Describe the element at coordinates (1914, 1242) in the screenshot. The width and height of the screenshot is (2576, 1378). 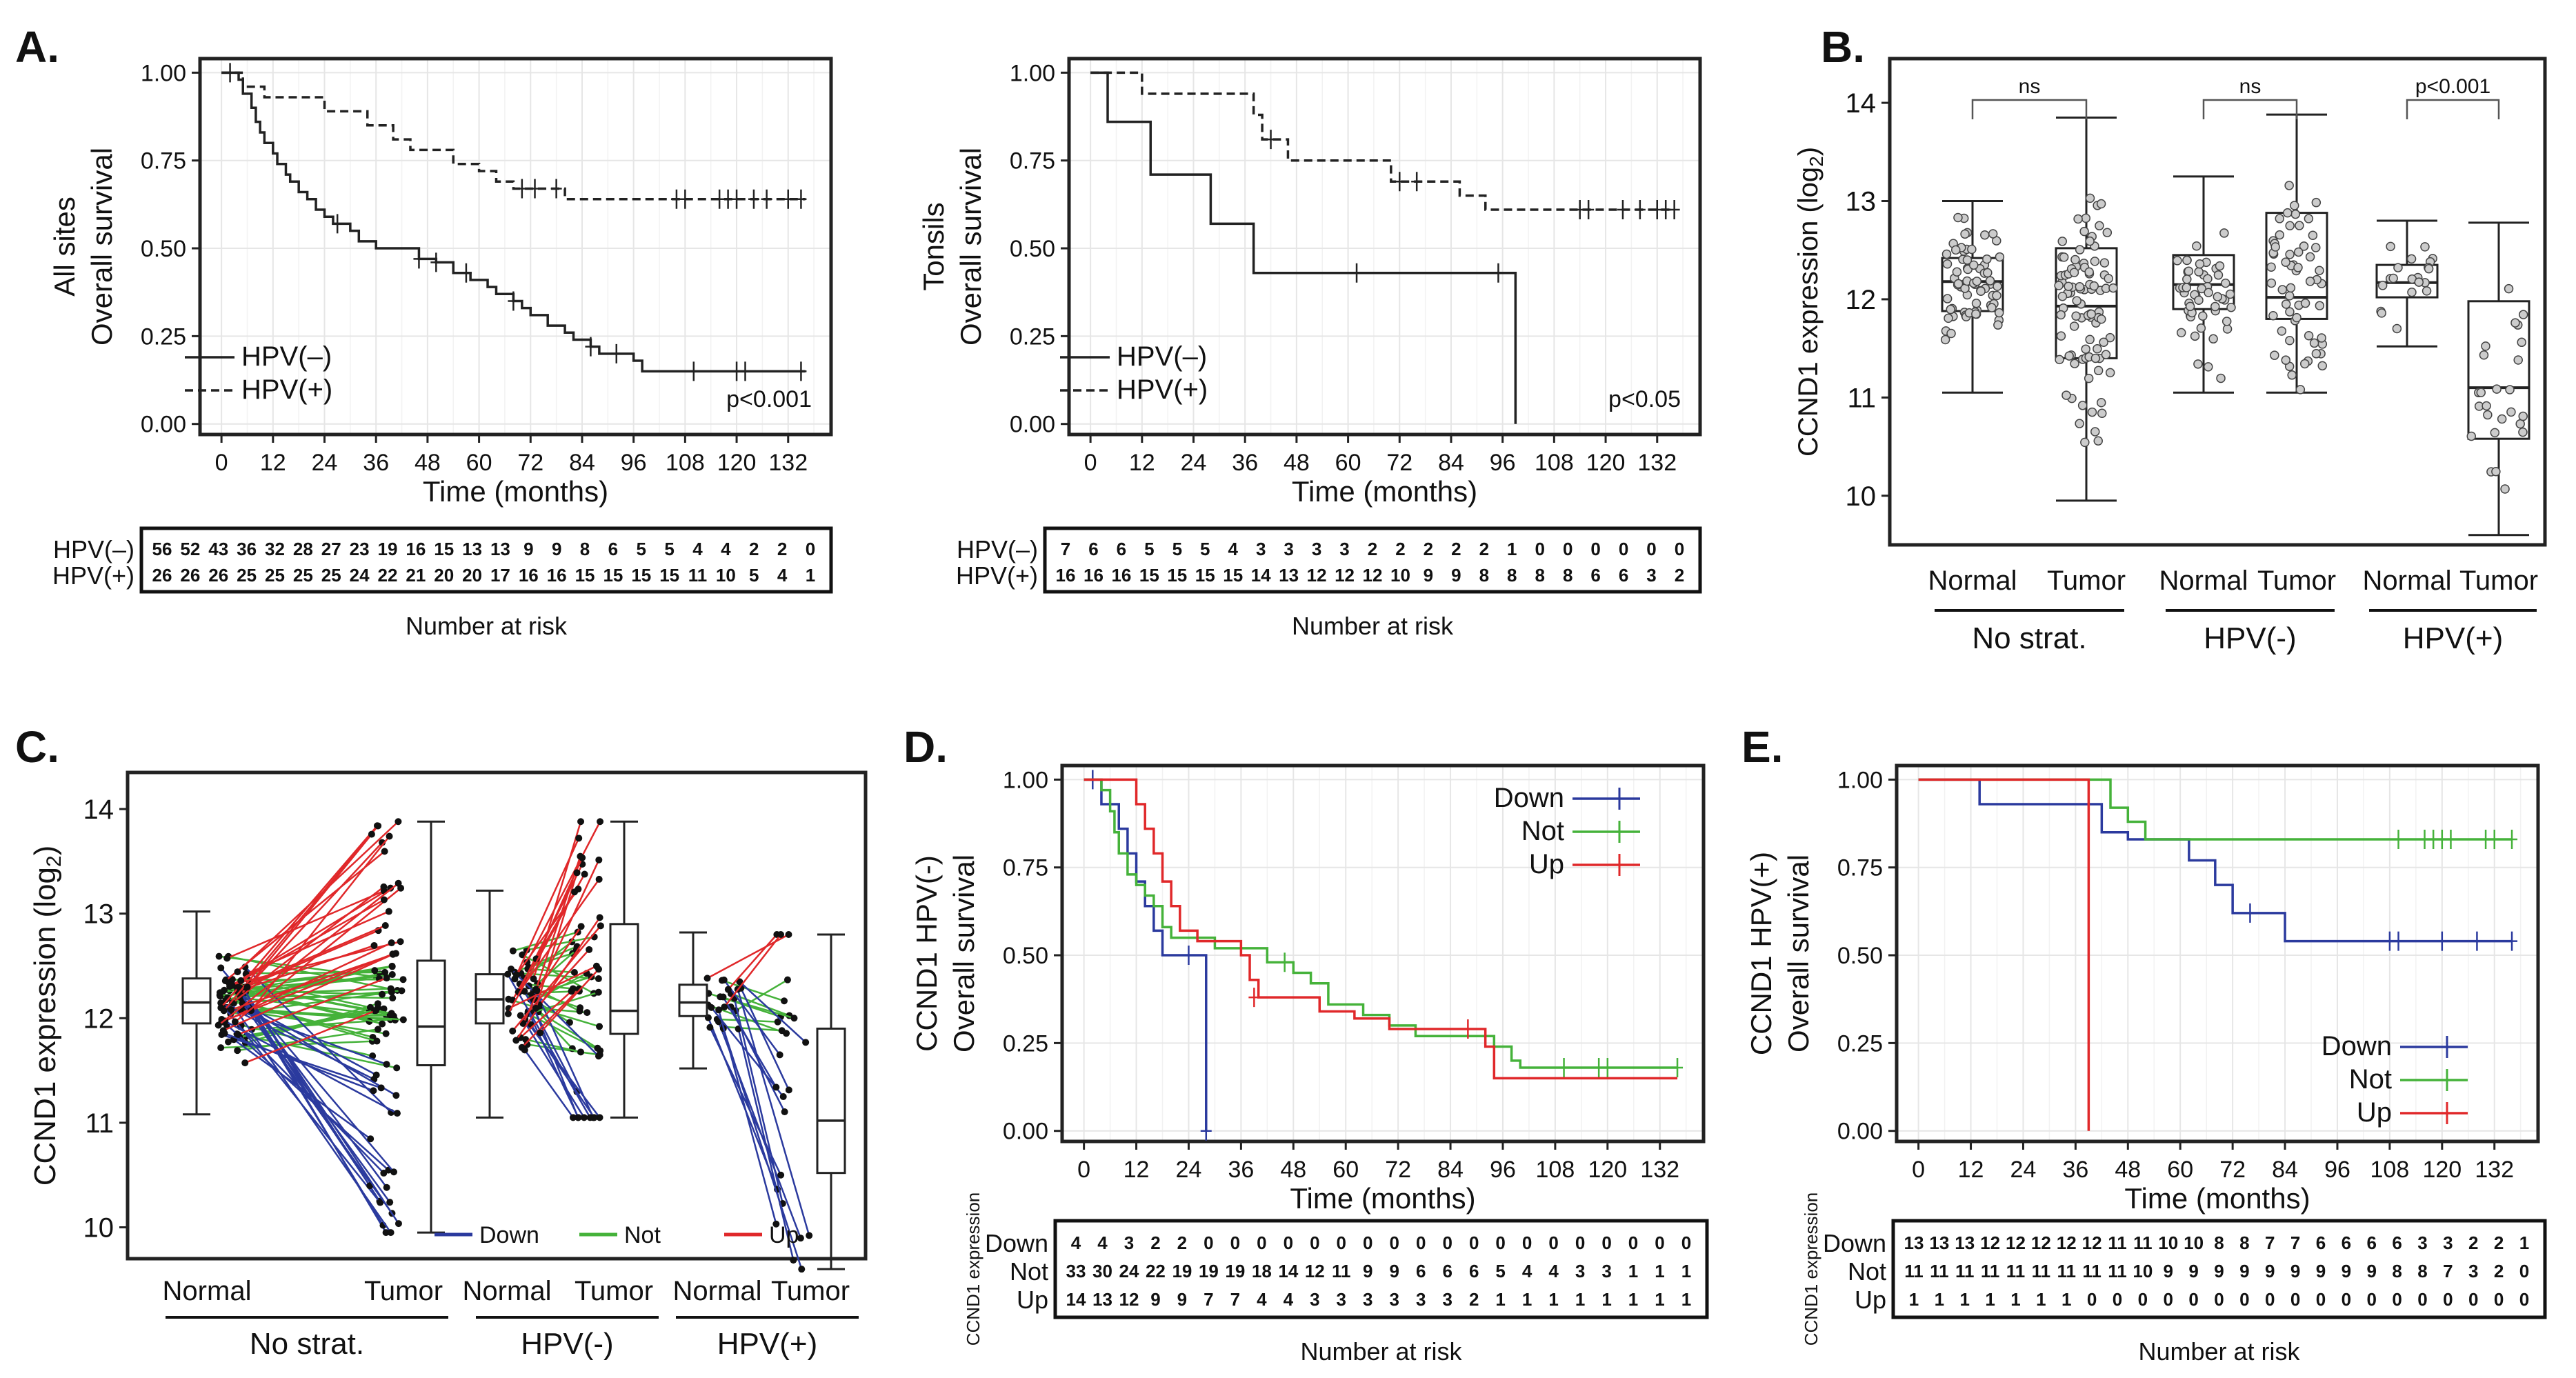
I see `risk-count: 13` at that location.